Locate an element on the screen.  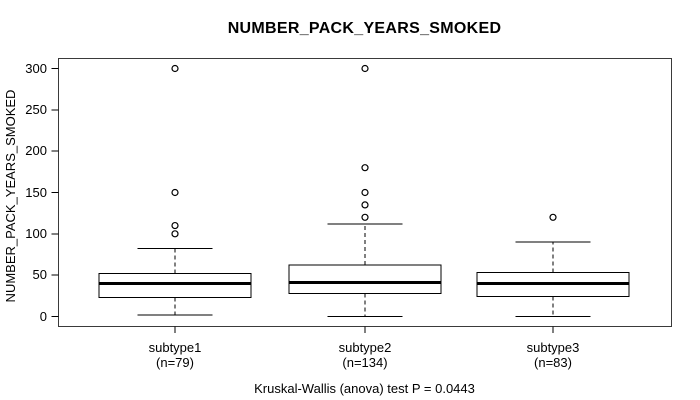
group-n-label: (n=134) is located at coordinates (365, 362).